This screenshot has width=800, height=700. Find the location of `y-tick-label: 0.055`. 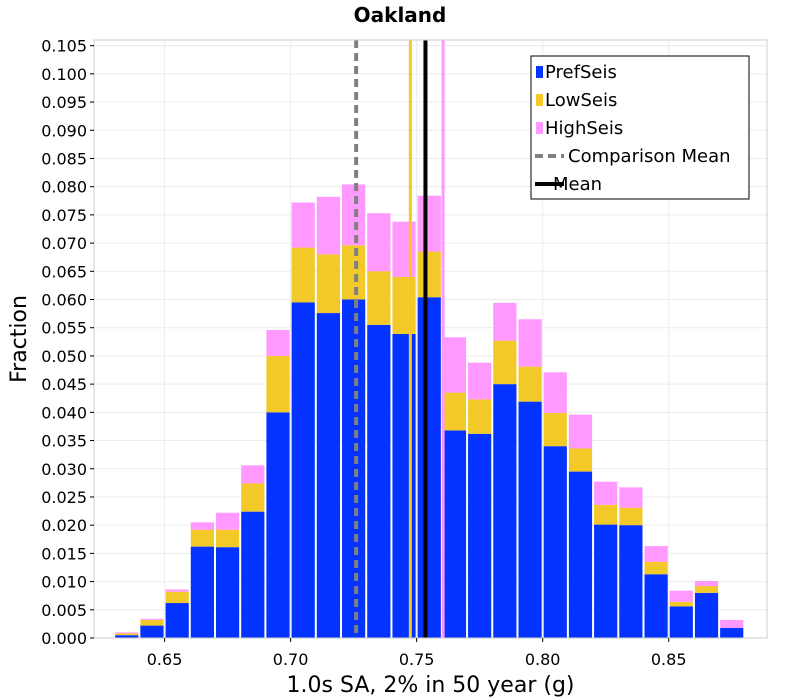

y-tick-label: 0.055 is located at coordinates (64, 328).